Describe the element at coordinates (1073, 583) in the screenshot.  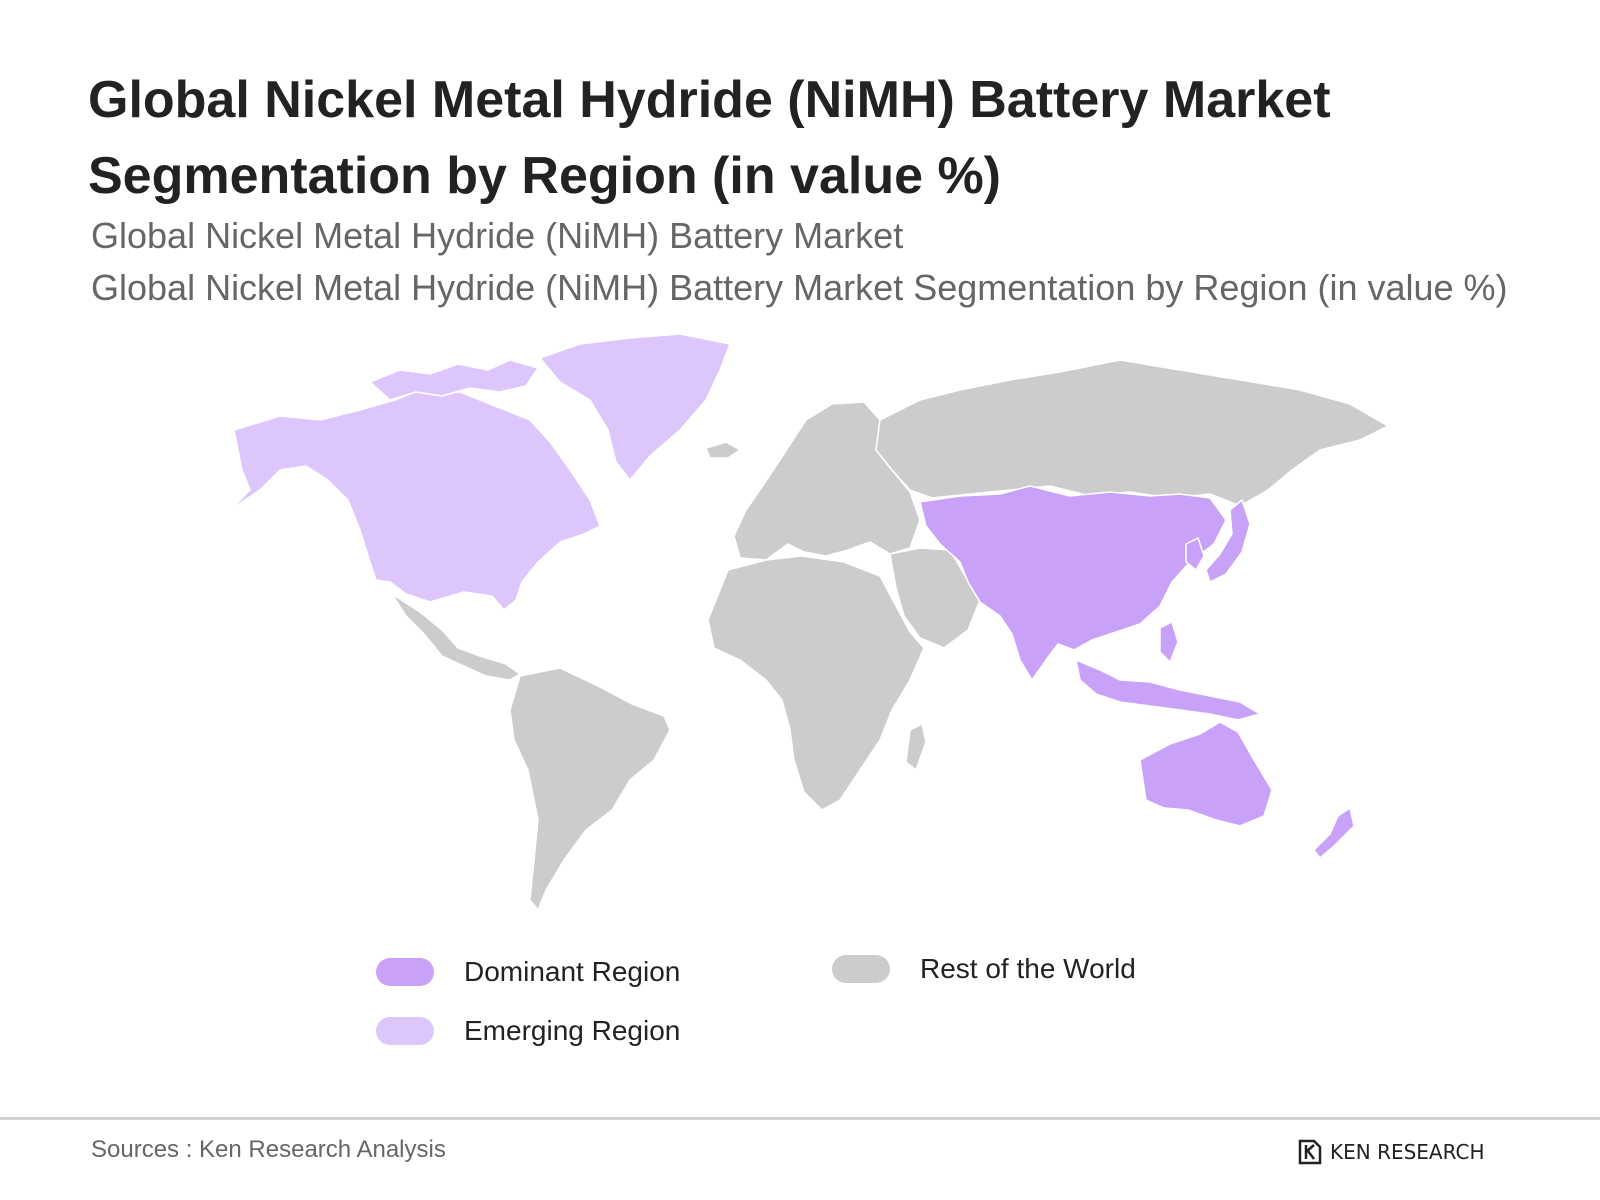
I see `region-asia-dominant` at that location.